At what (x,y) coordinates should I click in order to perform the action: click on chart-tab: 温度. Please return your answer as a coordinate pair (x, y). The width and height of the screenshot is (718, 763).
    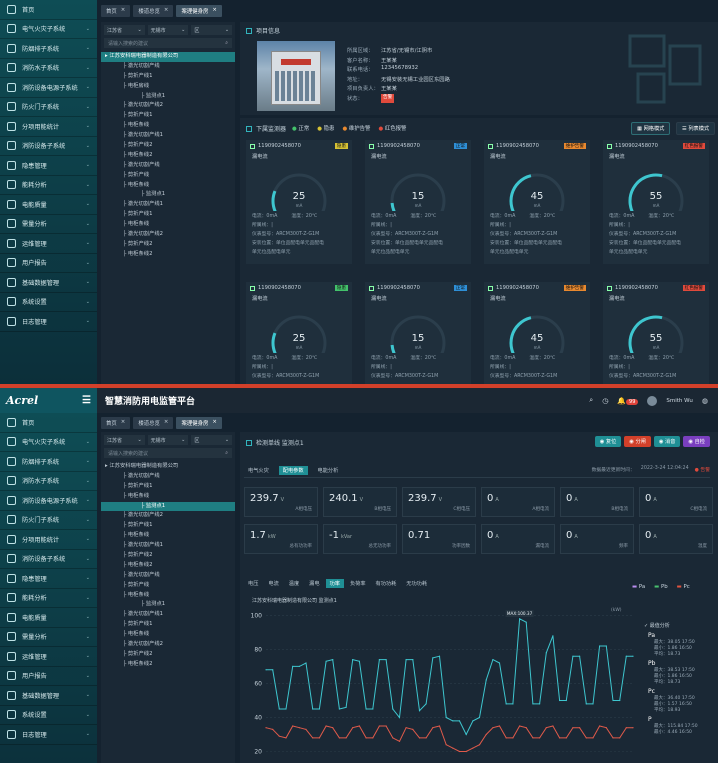
    Looking at the image, I should click on (294, 584).